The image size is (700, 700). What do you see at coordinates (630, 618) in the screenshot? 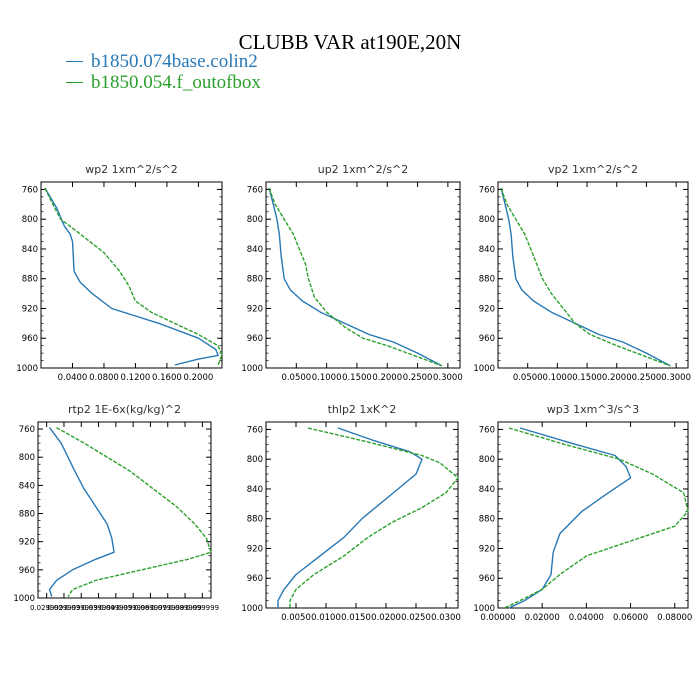
I see `x-tick-label: 0.06000` at bounding box center [630, 618].